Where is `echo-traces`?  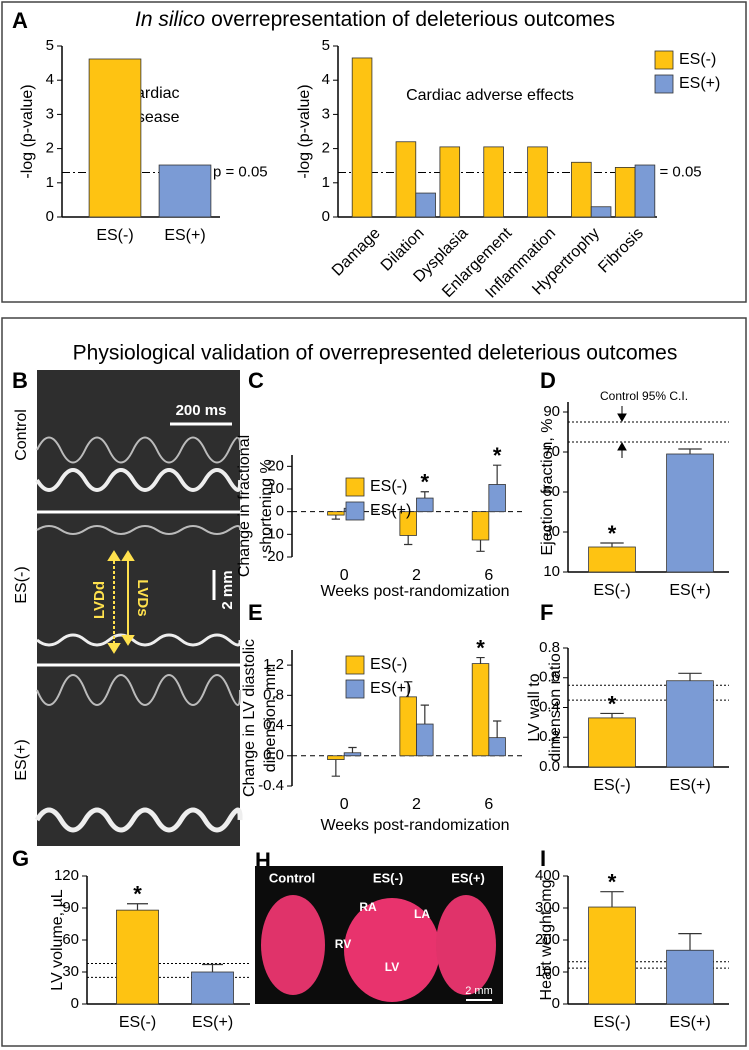 echo-traces is located at coordinates (138, 634).